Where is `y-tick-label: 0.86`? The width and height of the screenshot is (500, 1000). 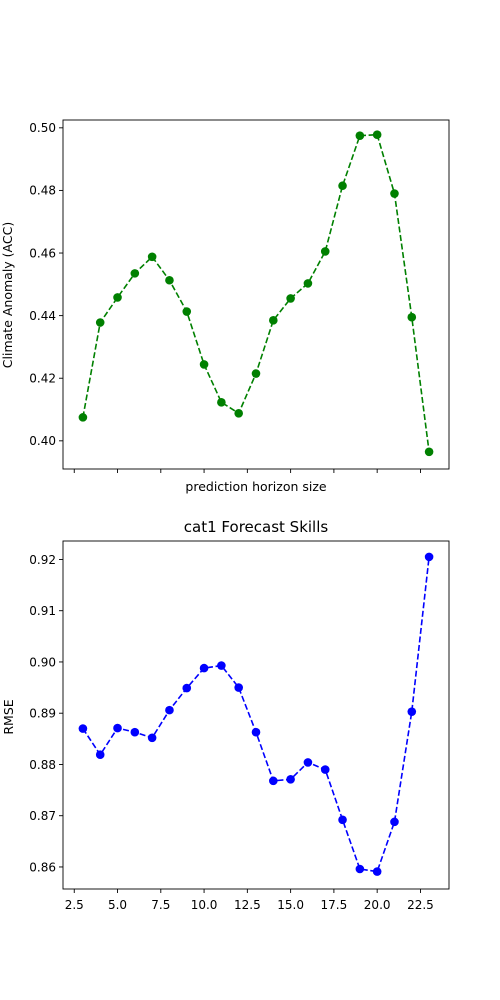
y-tick-label: 0.86 is located at coordinates (42, 867).